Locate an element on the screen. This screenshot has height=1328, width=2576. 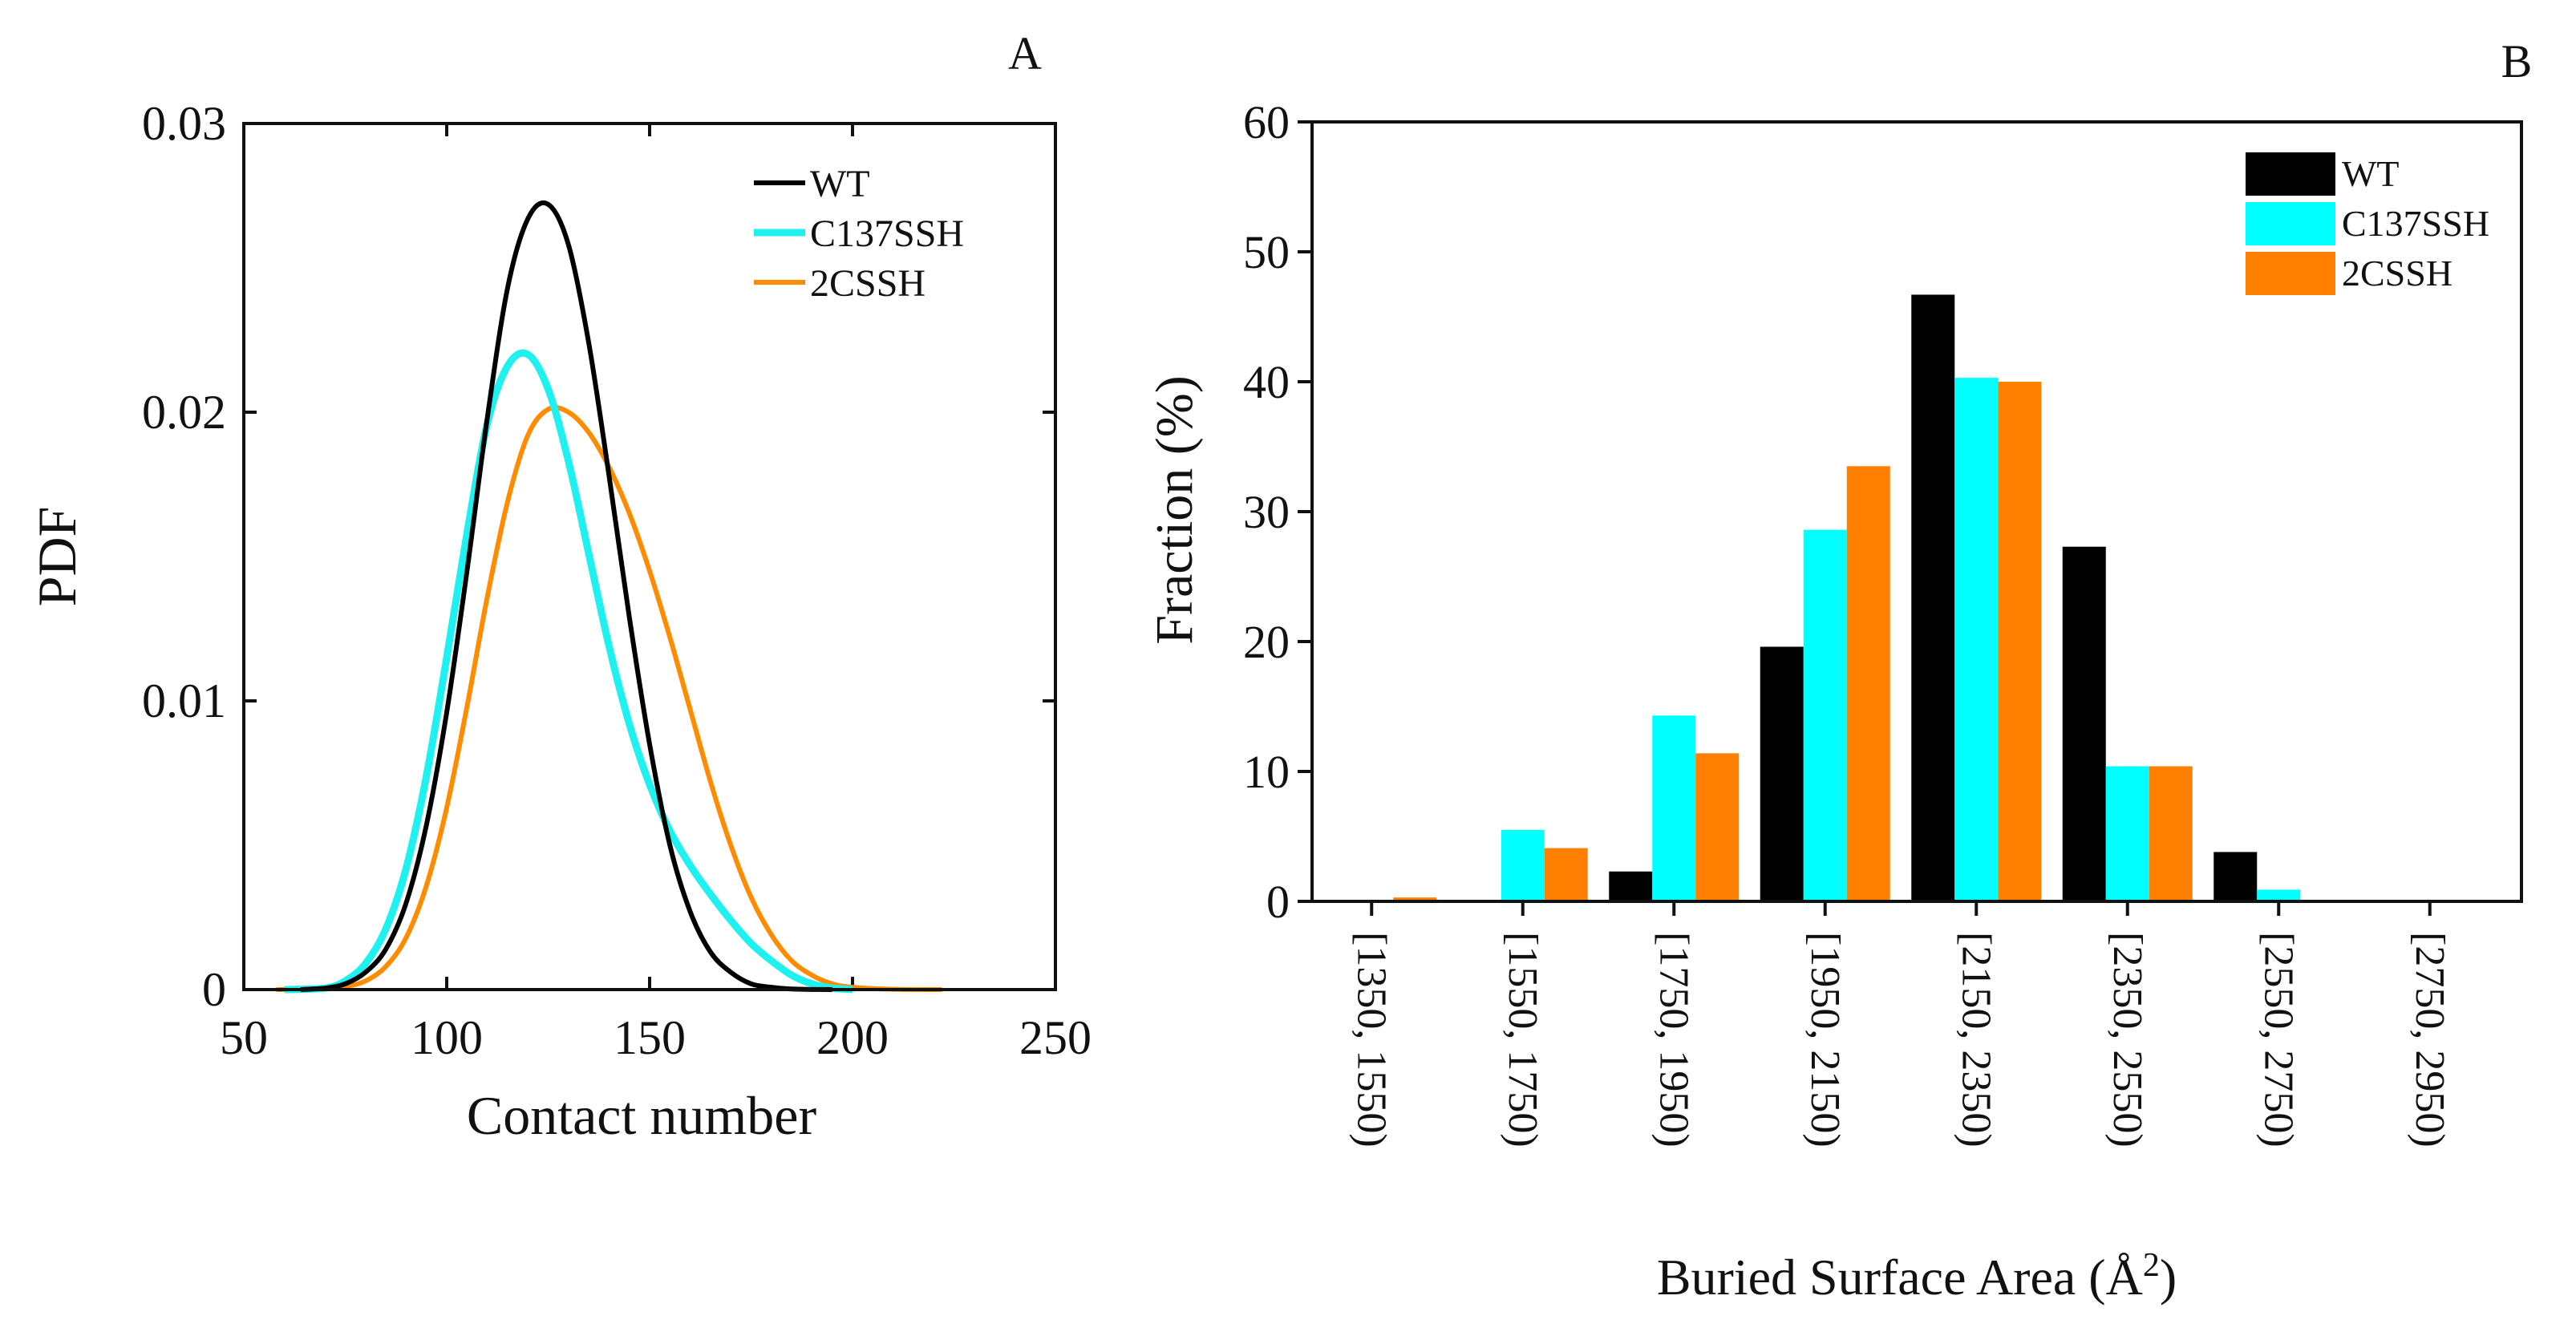
panel-b-ytick-label: 20 is located at coordinates (1266, 642).